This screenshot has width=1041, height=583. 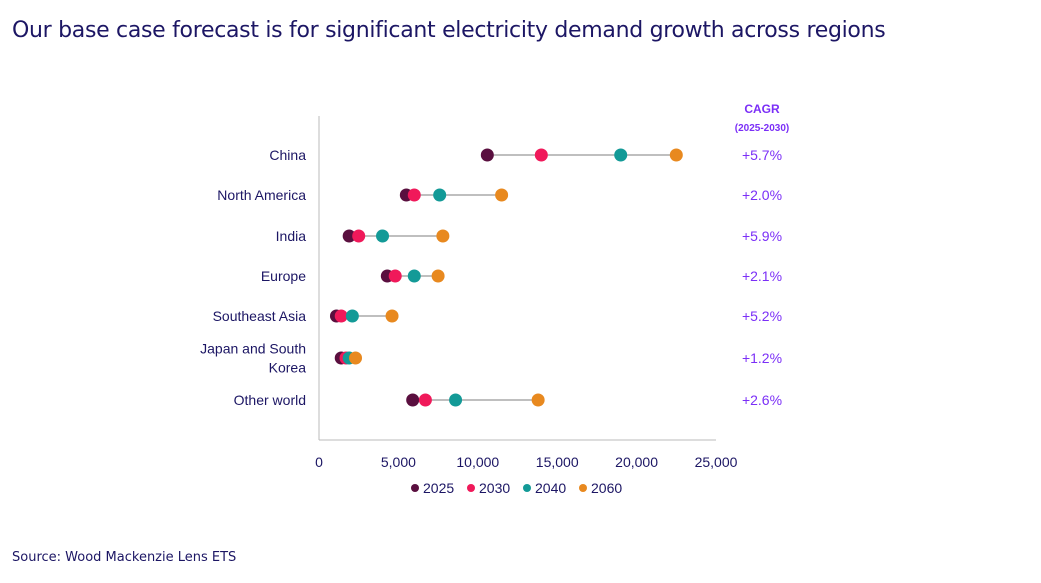 What do you see at coordinates (762, 109) in the screenshot?
I see `cagr-header: CAGR` at bounding box center [762, 109].